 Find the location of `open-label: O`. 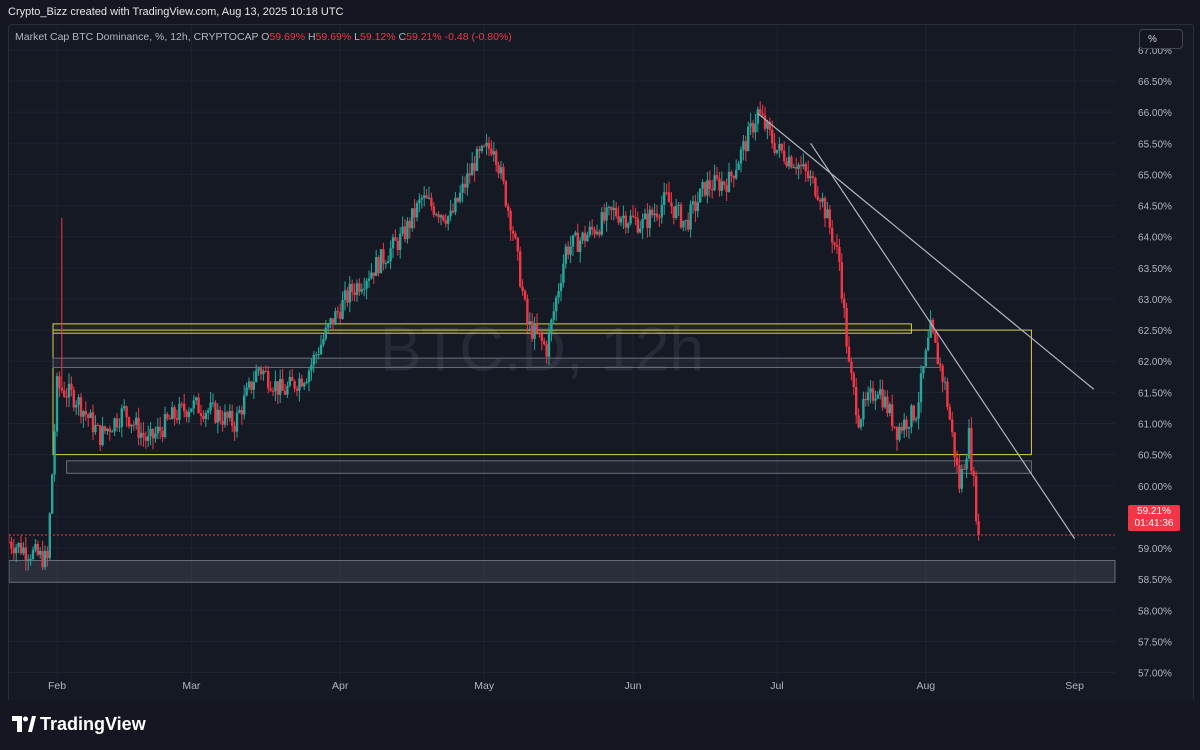

open-label: O is located at coordinates (265, 37).